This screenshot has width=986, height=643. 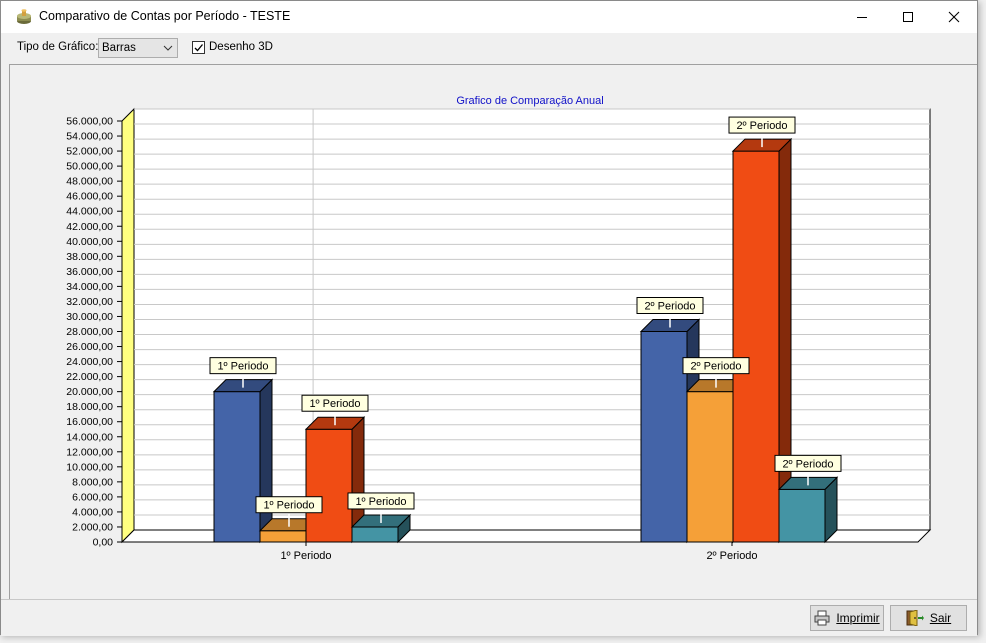 I want to click on chart-type-value: Barras, so click(x=119, y=48).